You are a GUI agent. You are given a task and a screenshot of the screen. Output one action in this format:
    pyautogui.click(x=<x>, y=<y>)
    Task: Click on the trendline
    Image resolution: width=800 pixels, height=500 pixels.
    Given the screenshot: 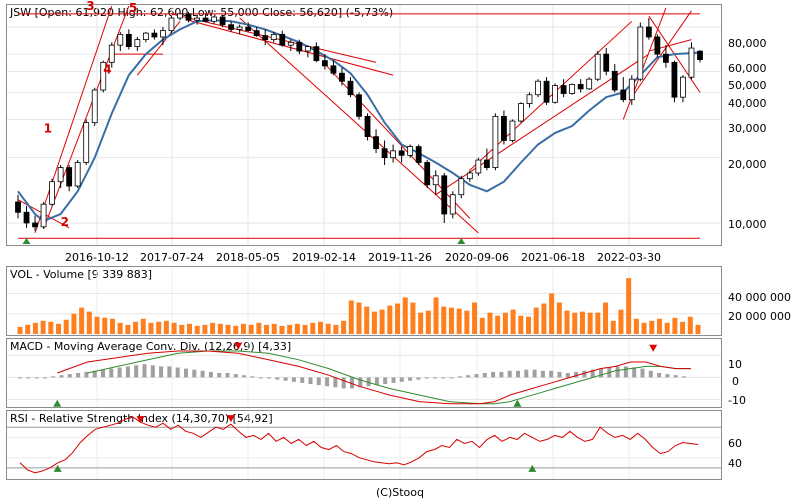 What is the action you would take?
    pyautogui.click(x=86, y=117)
    